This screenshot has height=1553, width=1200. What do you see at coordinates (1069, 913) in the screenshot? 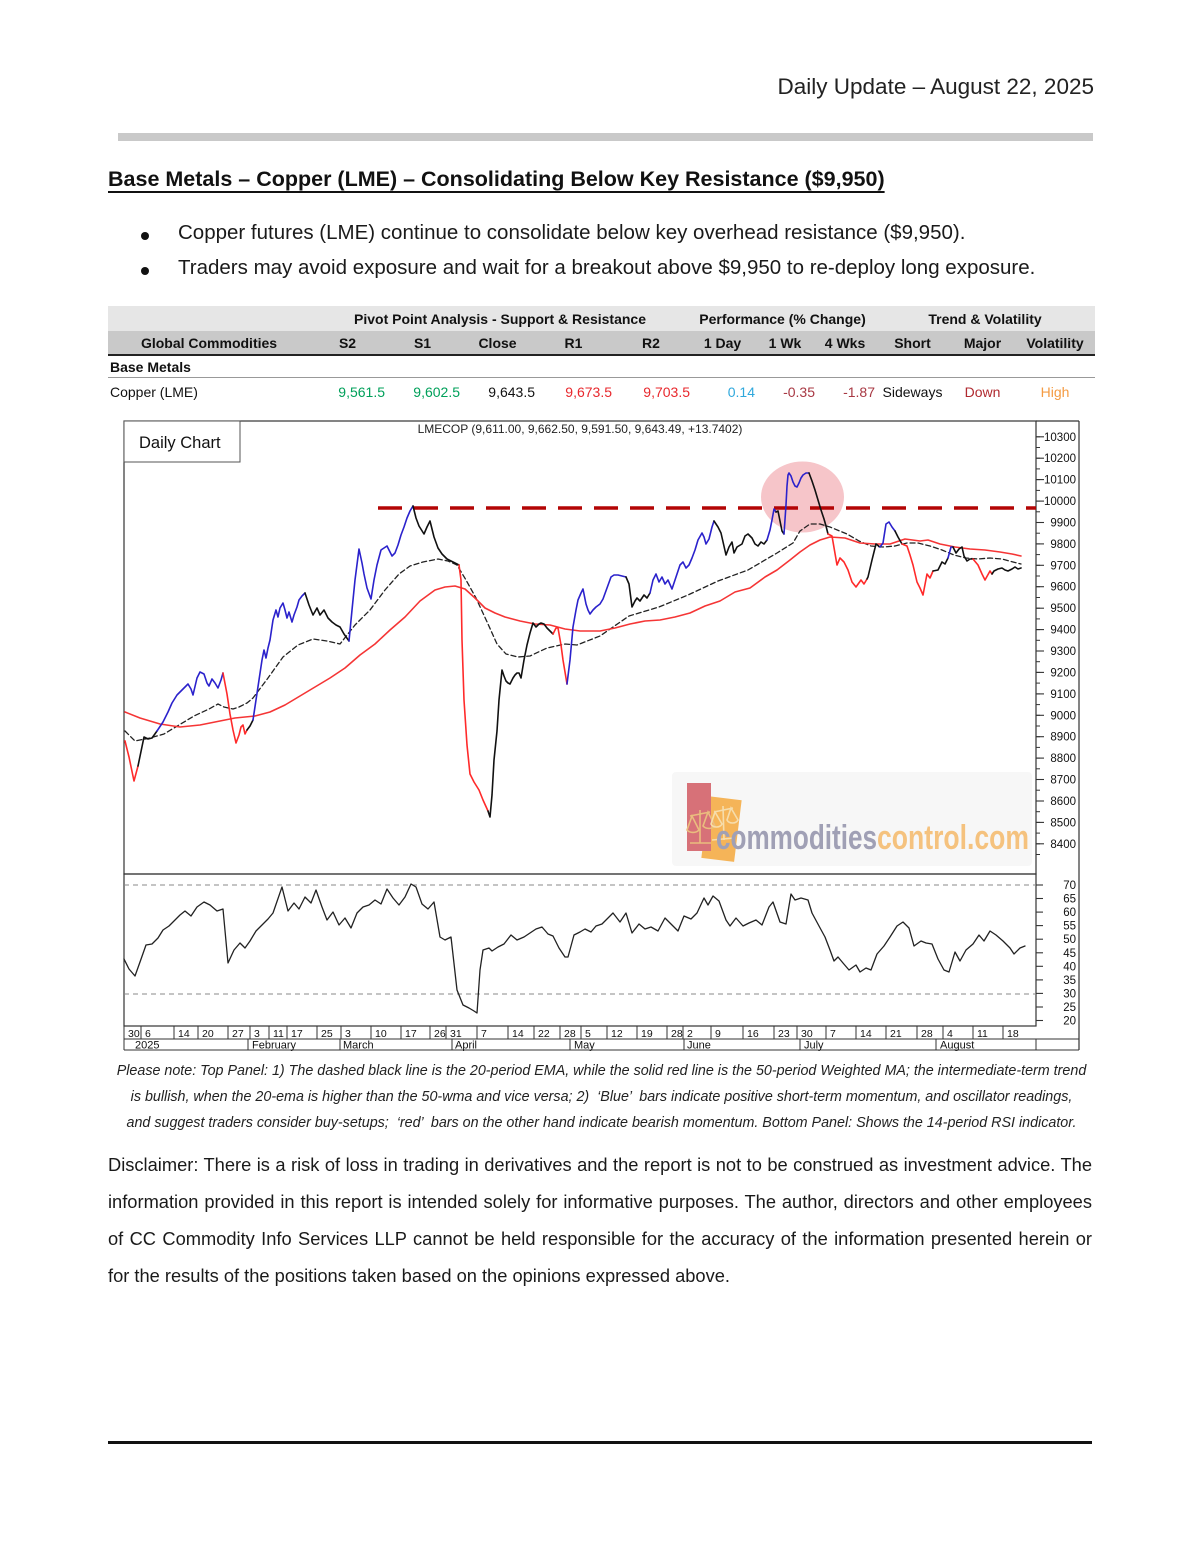
I see `svg-text: 60` at bounding box center [1069, 913].